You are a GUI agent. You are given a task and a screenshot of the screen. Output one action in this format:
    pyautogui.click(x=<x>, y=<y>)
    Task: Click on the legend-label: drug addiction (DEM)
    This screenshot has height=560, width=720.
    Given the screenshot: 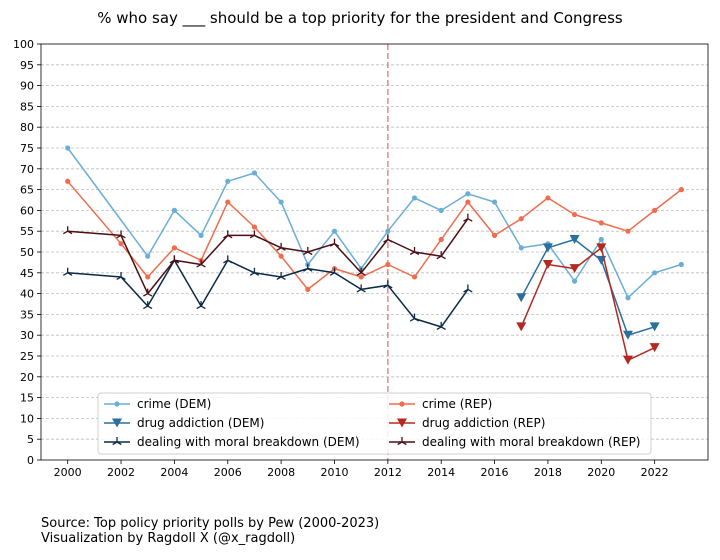 What is the action you would take?
    pyautogui.click(x=200, y=423)
    